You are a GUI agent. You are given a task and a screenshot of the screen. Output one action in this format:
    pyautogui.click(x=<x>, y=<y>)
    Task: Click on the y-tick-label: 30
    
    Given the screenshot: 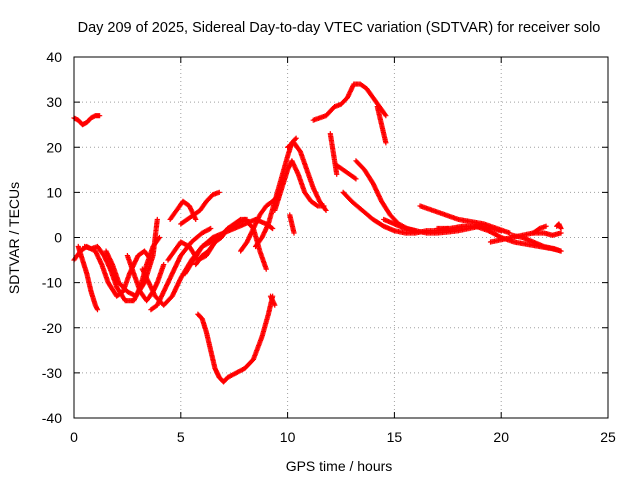 What is the action you would take?
    pyautogui.click(x=54, y=102)
    